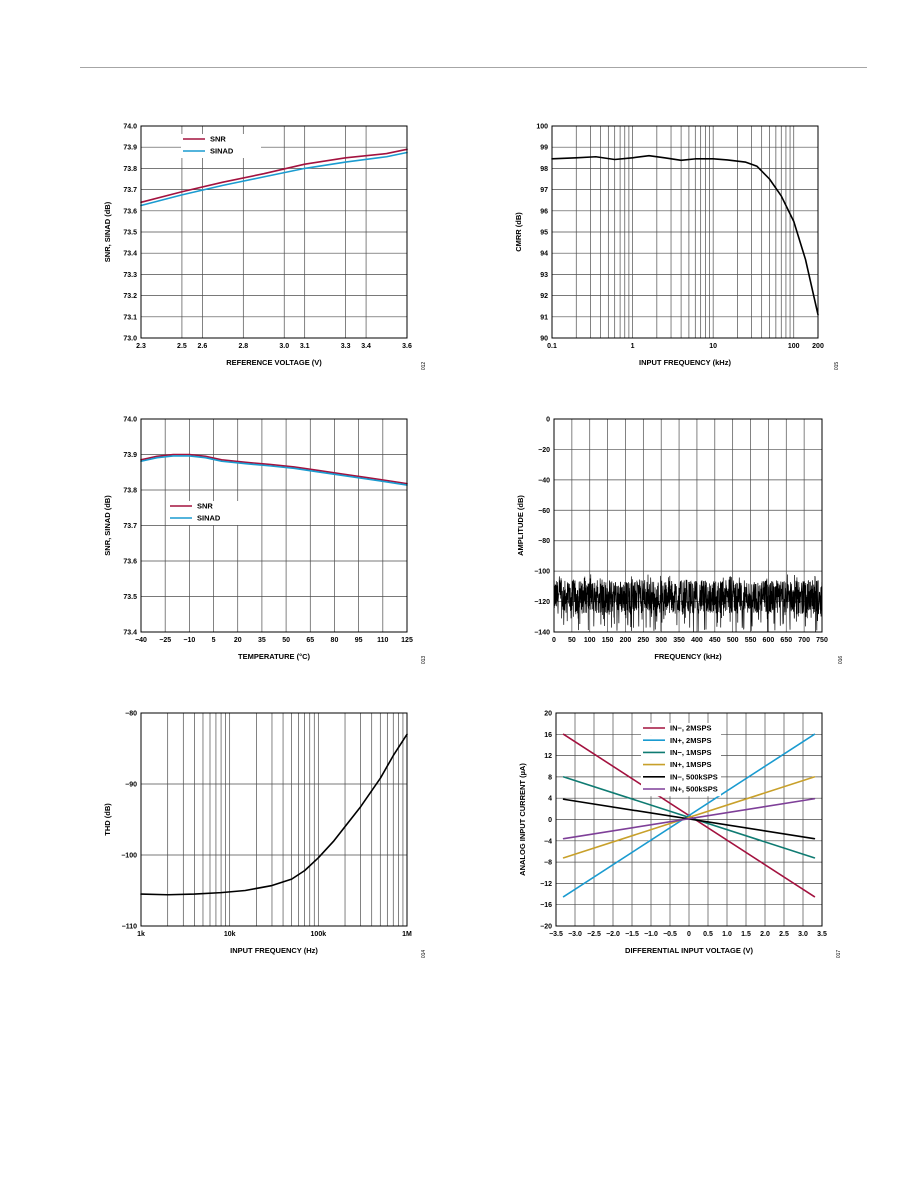 Image resolution: width=918 pixels, height=1188 pixels. What do you see at coordinates (572, 640) in the screenshot?
I see `x-tick-label: 50` at bounding box center [572, 640].